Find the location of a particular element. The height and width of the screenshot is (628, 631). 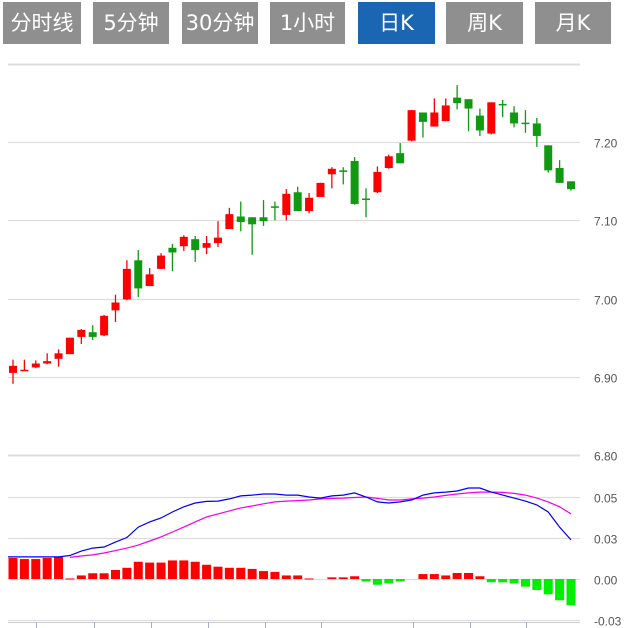

dea-line is located at coordinates (320, 524).